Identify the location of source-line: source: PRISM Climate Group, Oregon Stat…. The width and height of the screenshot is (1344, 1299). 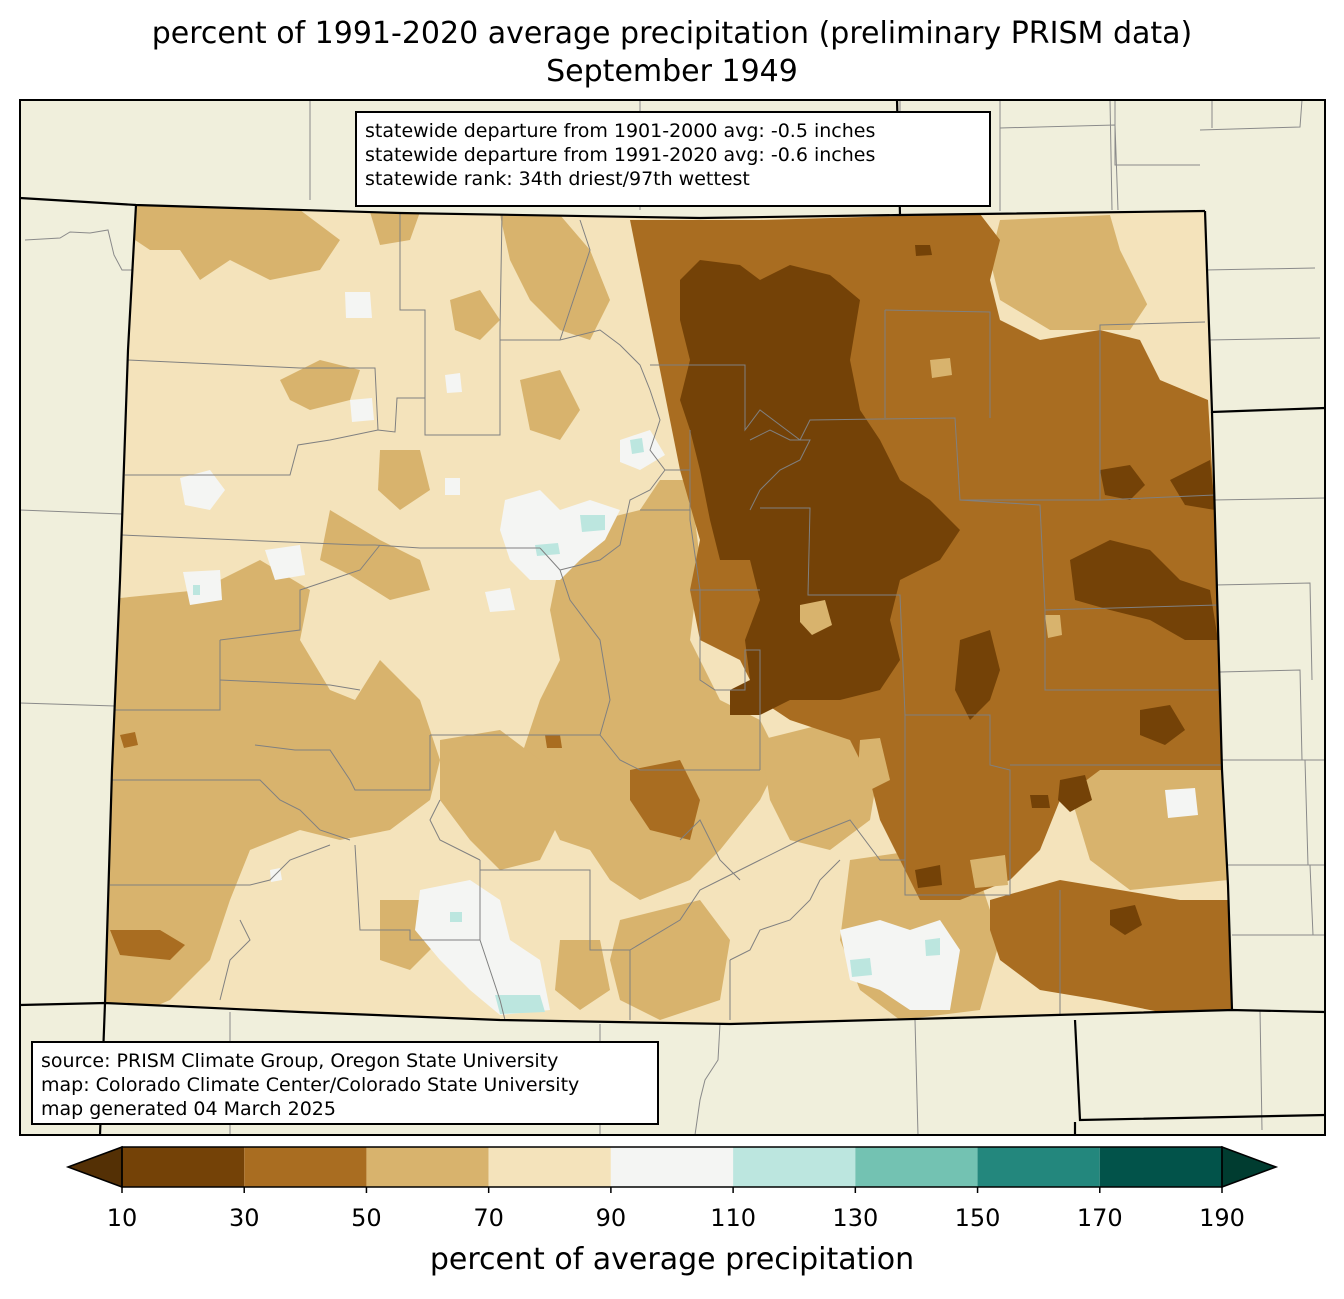
(300, 1061).